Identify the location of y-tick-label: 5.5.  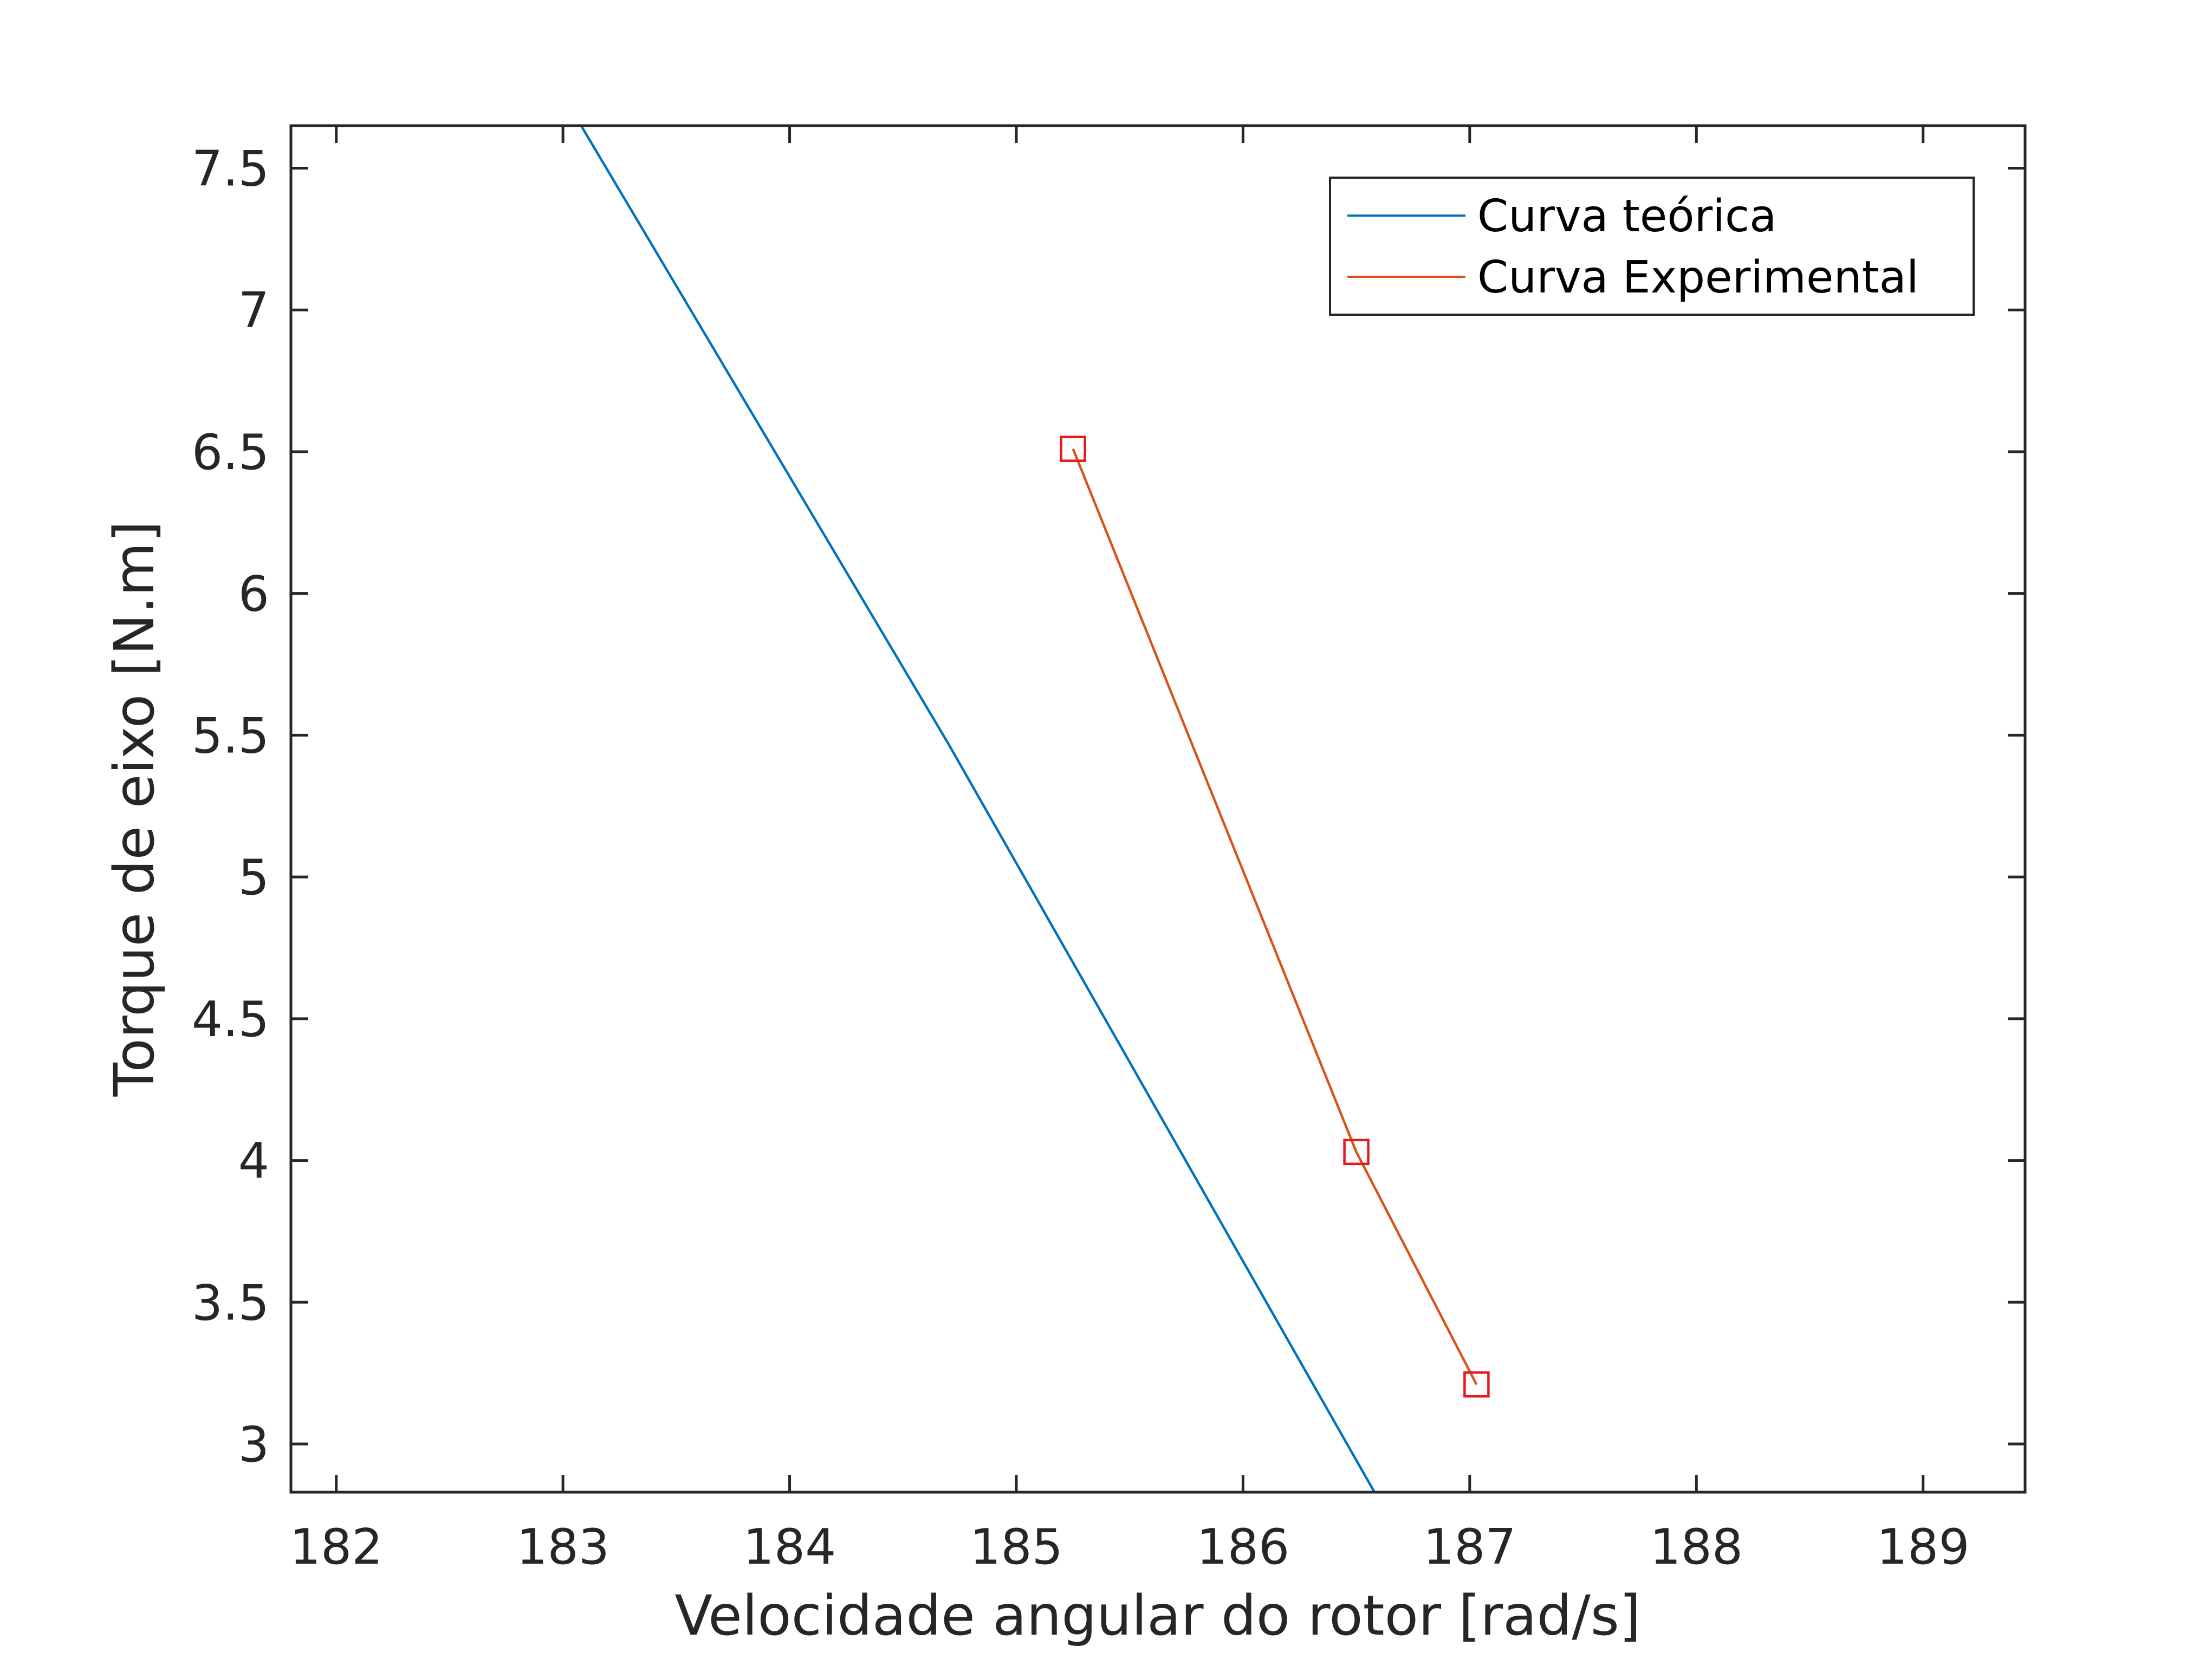
(230, 736).